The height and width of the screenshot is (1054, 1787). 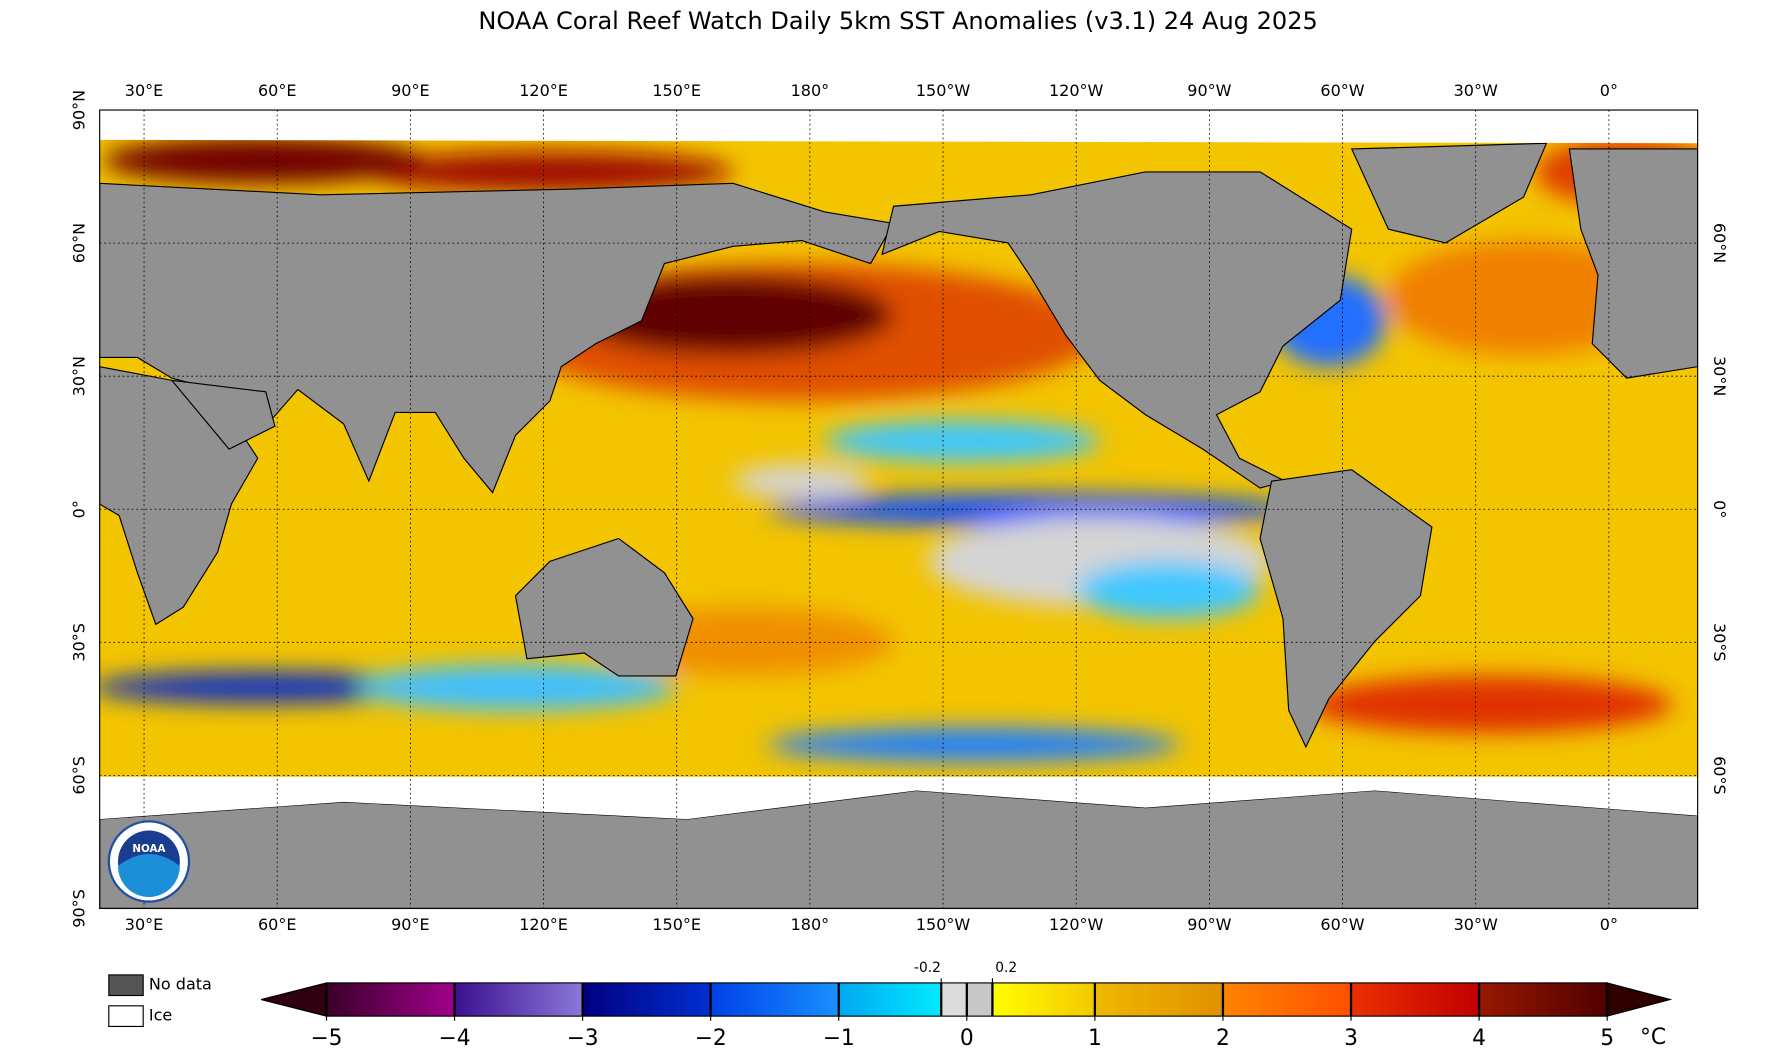 I want to click on lat-label-left: 60°S, so click(x=79, y=775).